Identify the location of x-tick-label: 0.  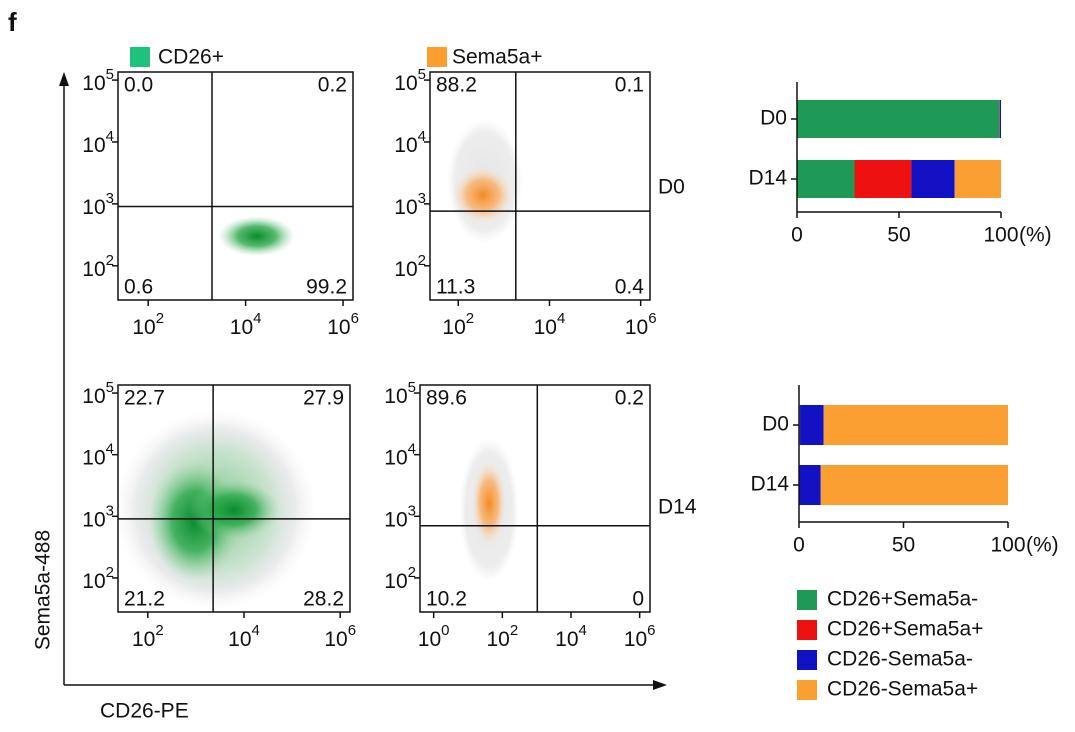
(797, 235).